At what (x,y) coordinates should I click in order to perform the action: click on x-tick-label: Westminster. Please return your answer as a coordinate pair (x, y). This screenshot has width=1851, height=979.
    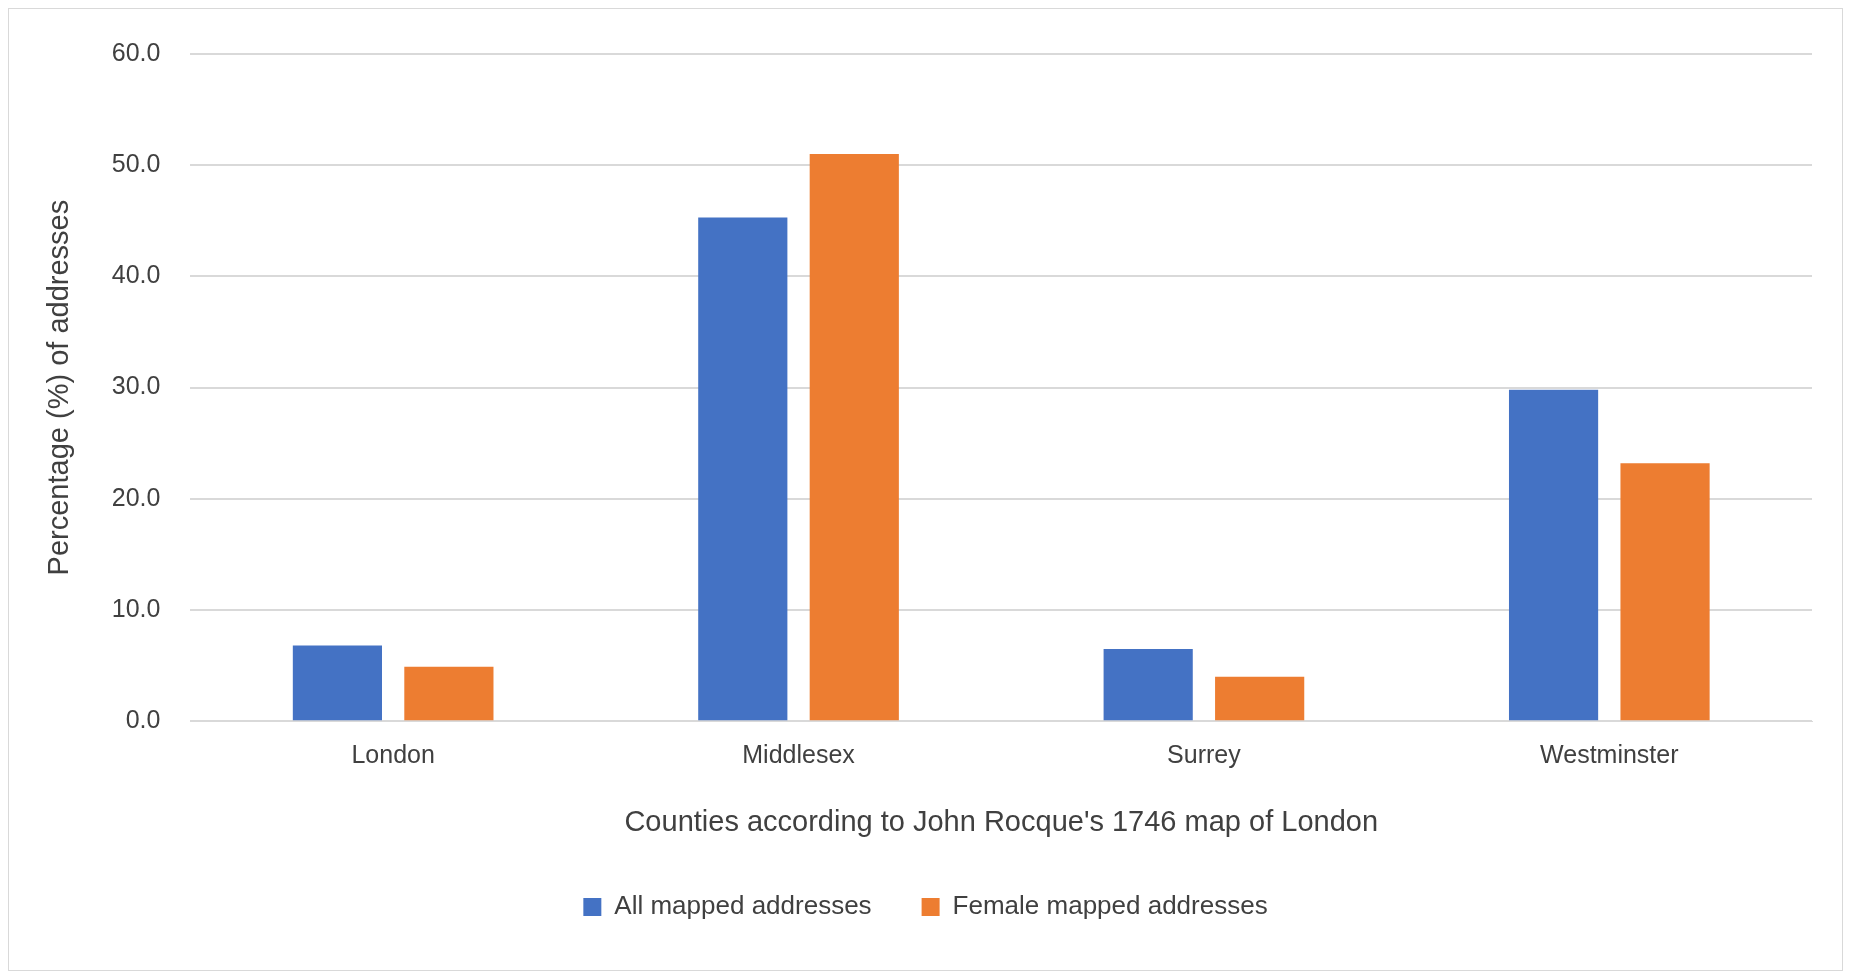
    Looking at the image, I should click on (1609, 754).